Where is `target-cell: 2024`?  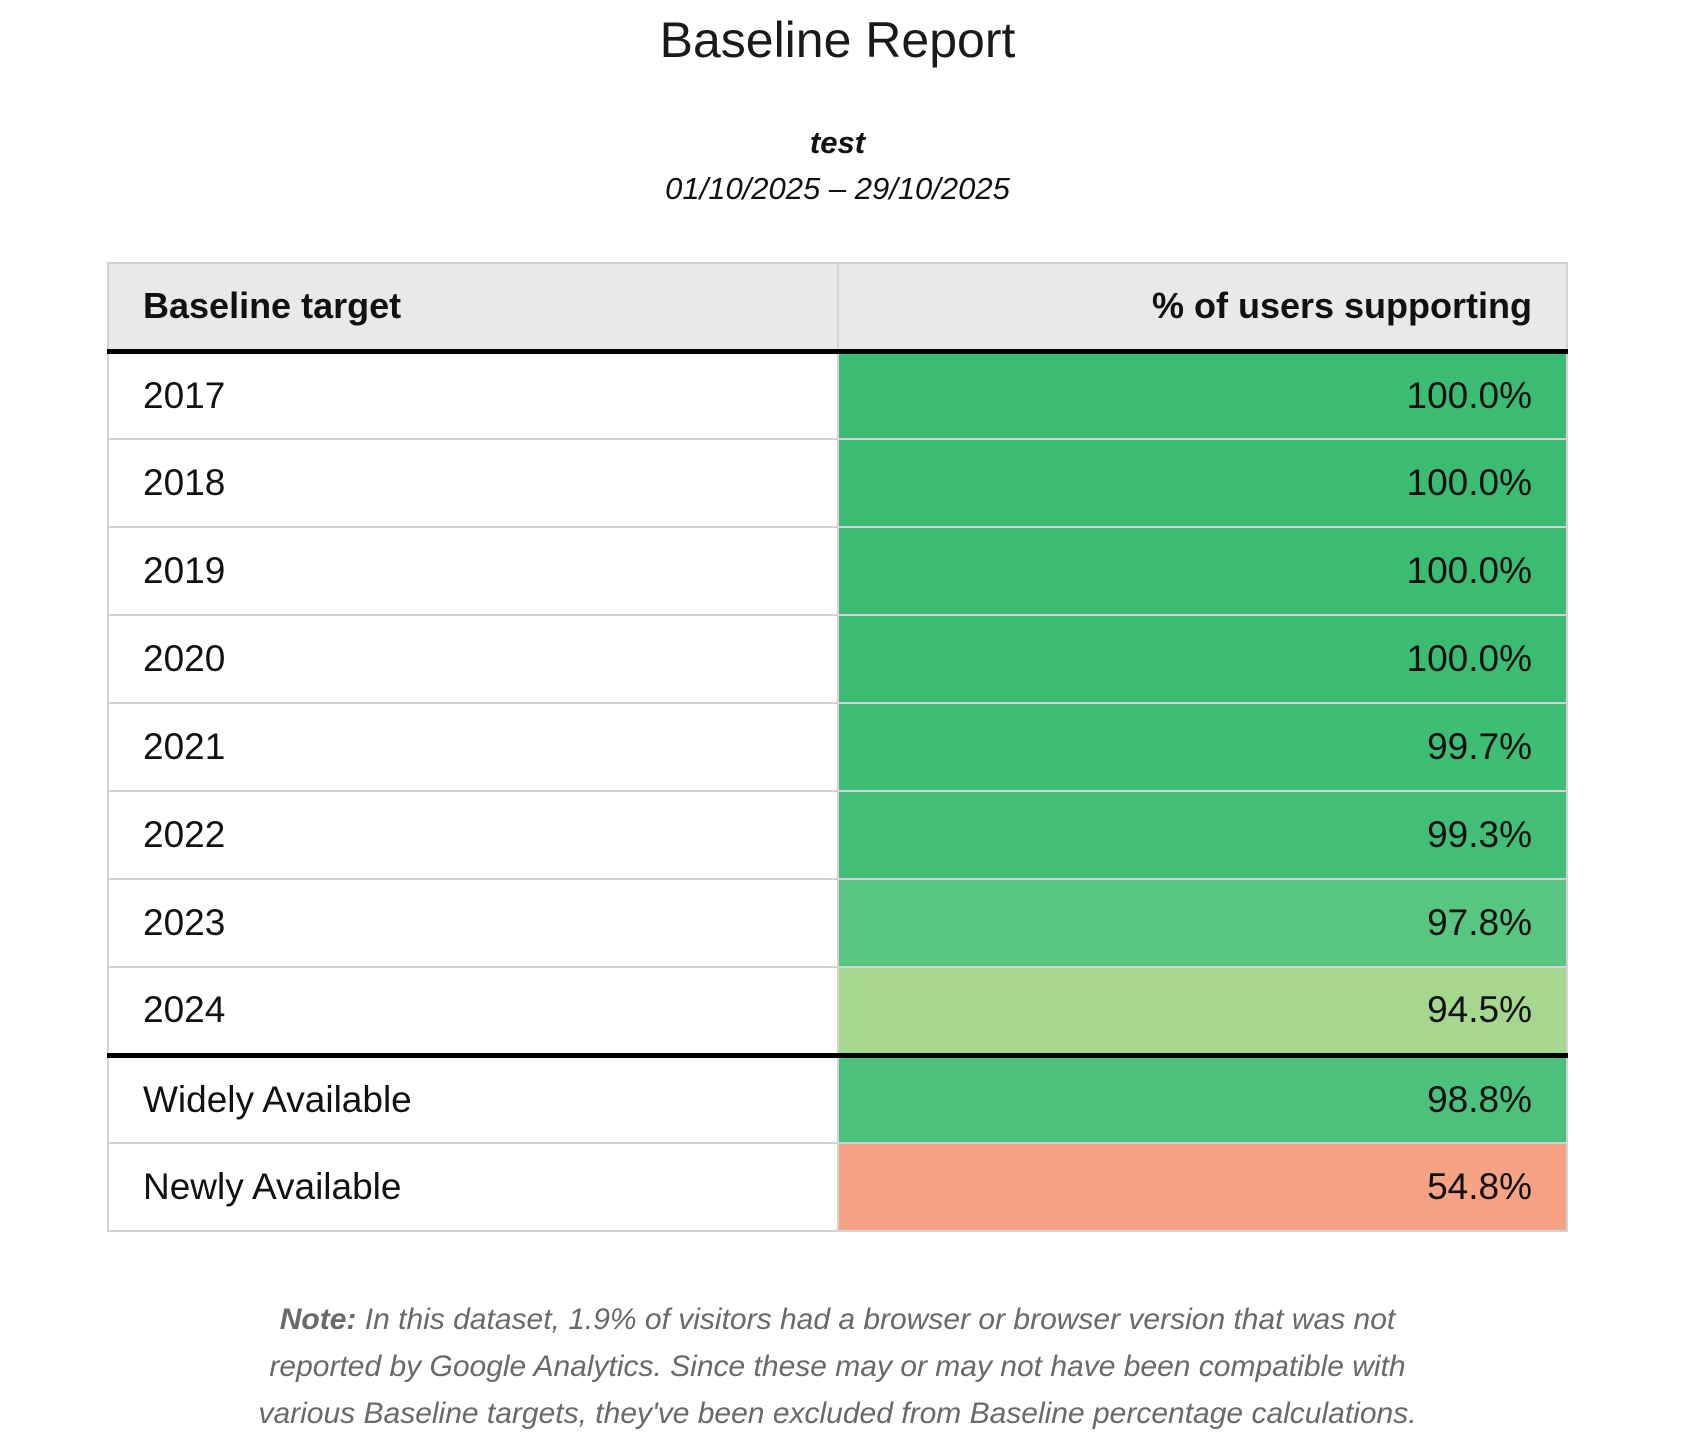
target-cell: 2024 is located at coordinates (473, 1011).